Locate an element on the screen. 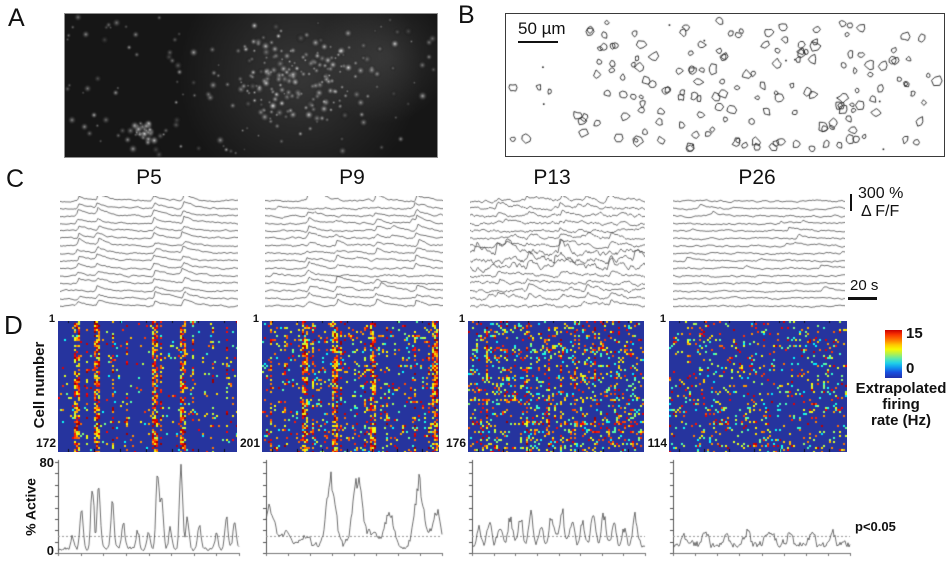  activity-plot-p9 is located at coordinates (352, 510).